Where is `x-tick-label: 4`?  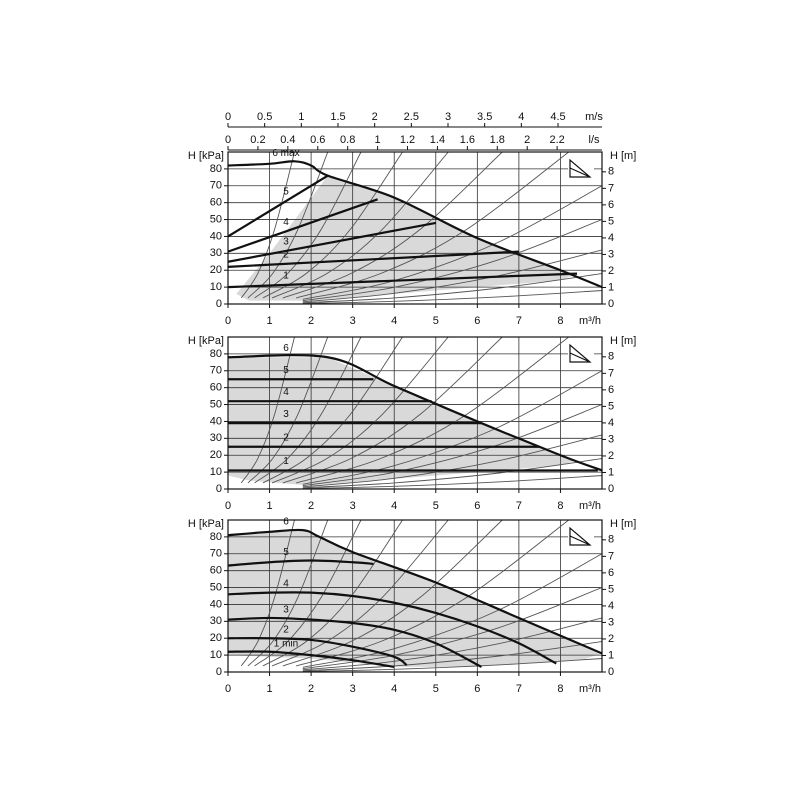 x-tick-label: 4 is located at coordinates (394, 506).